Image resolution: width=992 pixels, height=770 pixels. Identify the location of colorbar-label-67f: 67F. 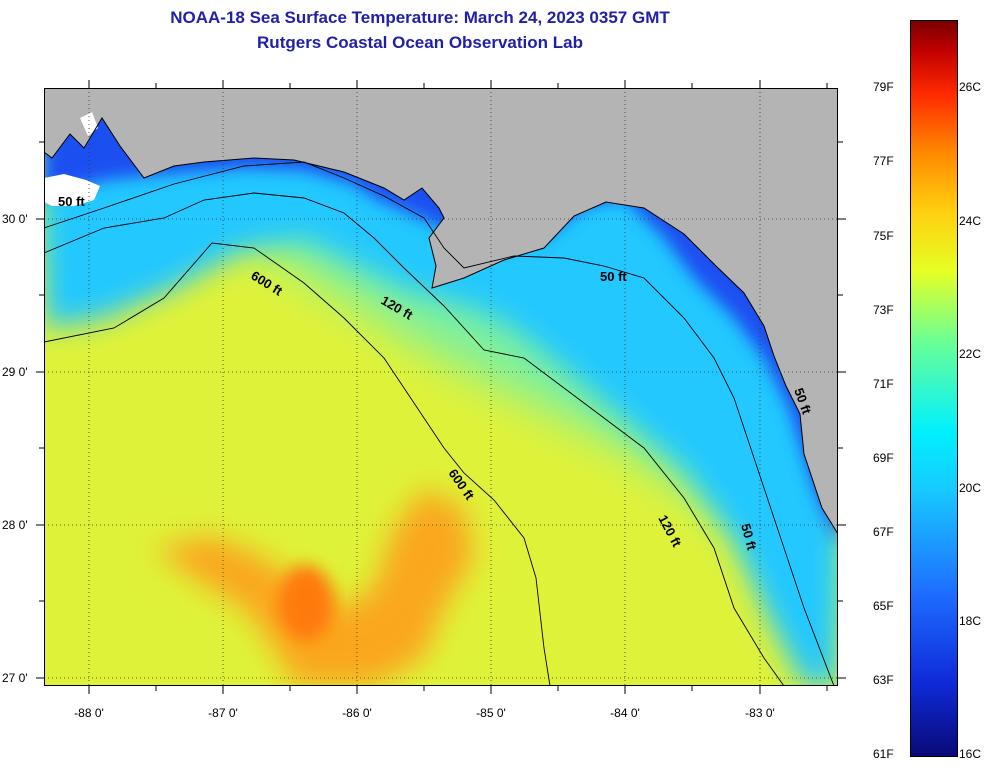
(883, 532).